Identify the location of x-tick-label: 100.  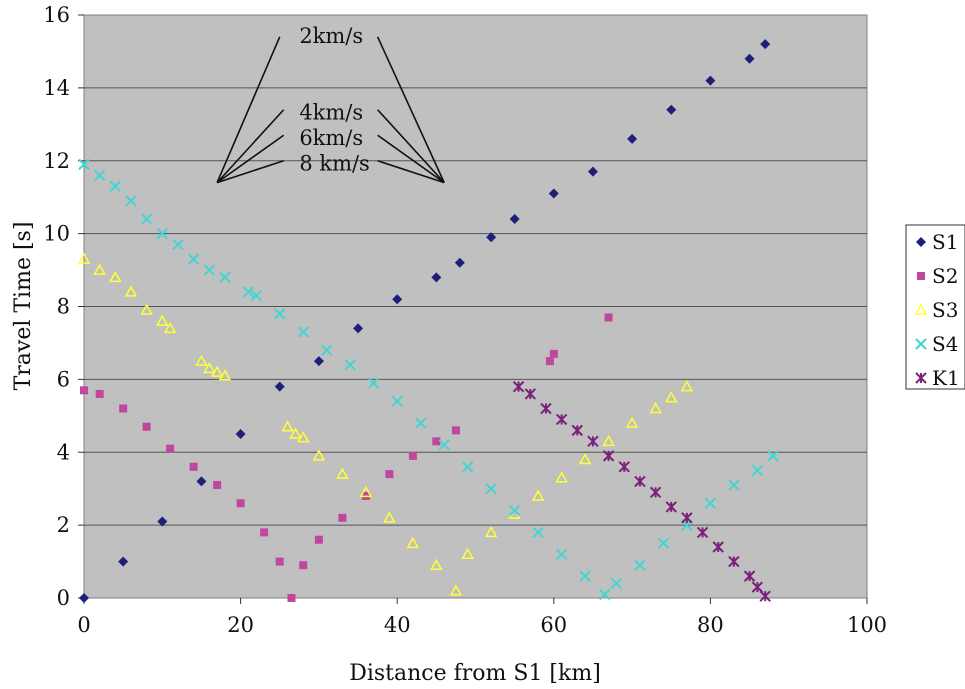
(867, 625).